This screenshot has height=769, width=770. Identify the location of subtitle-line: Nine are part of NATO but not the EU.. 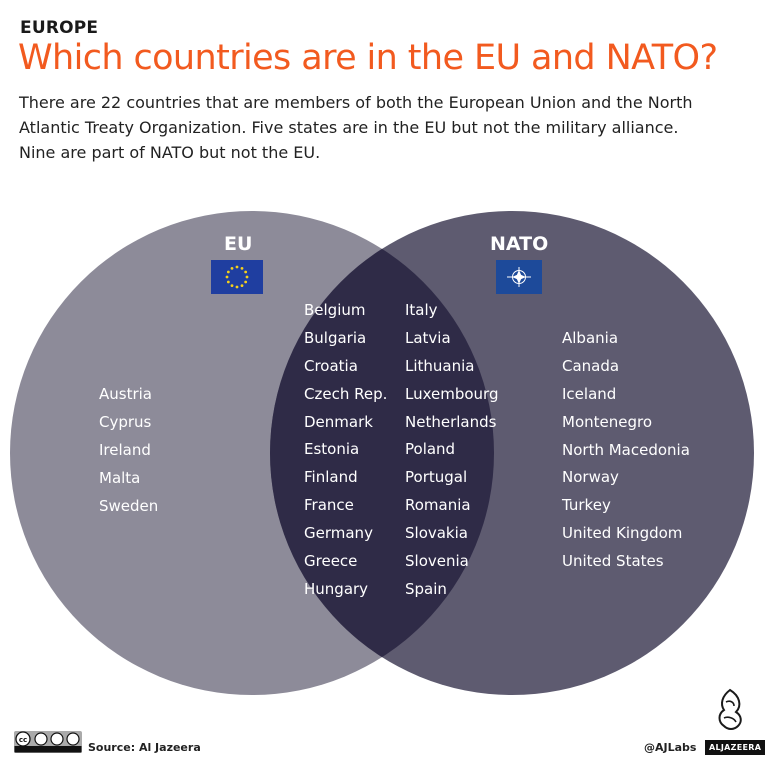
(170, 152).